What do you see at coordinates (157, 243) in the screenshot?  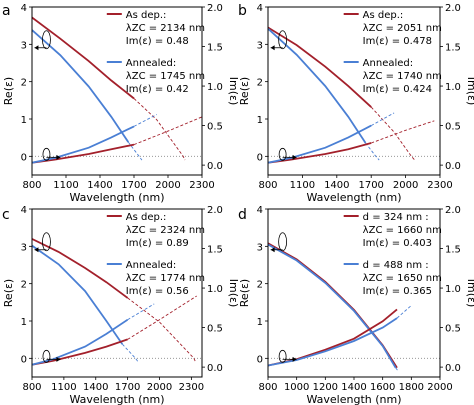 I see `legend-detail: Im(ε) = 0.89` at bounding box center [157, 243].